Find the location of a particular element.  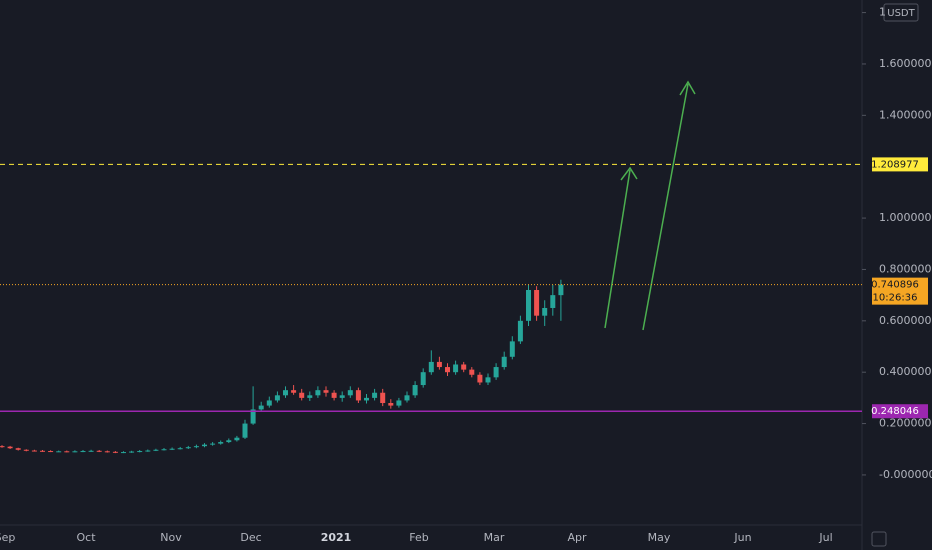

x-tick-label: Oct is located at coordinates (86, 537).